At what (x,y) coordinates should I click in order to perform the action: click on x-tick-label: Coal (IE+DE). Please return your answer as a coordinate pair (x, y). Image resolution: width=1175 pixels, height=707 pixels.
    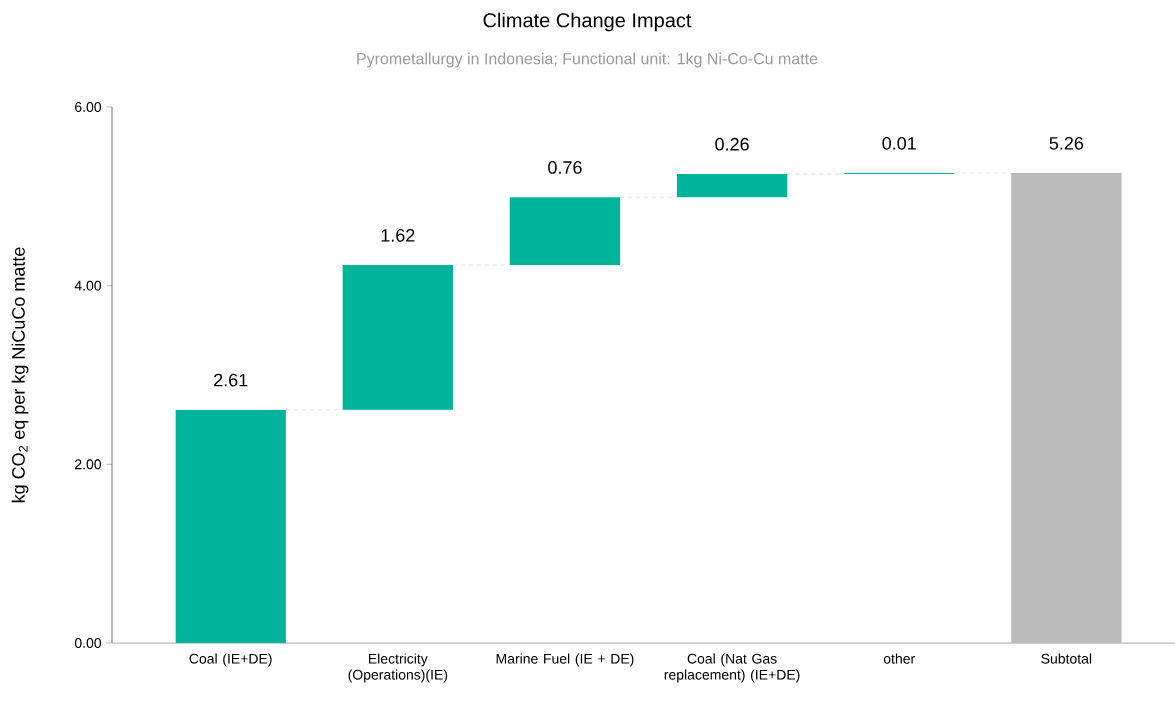
    Looking at the image, I should click on (230, 660).